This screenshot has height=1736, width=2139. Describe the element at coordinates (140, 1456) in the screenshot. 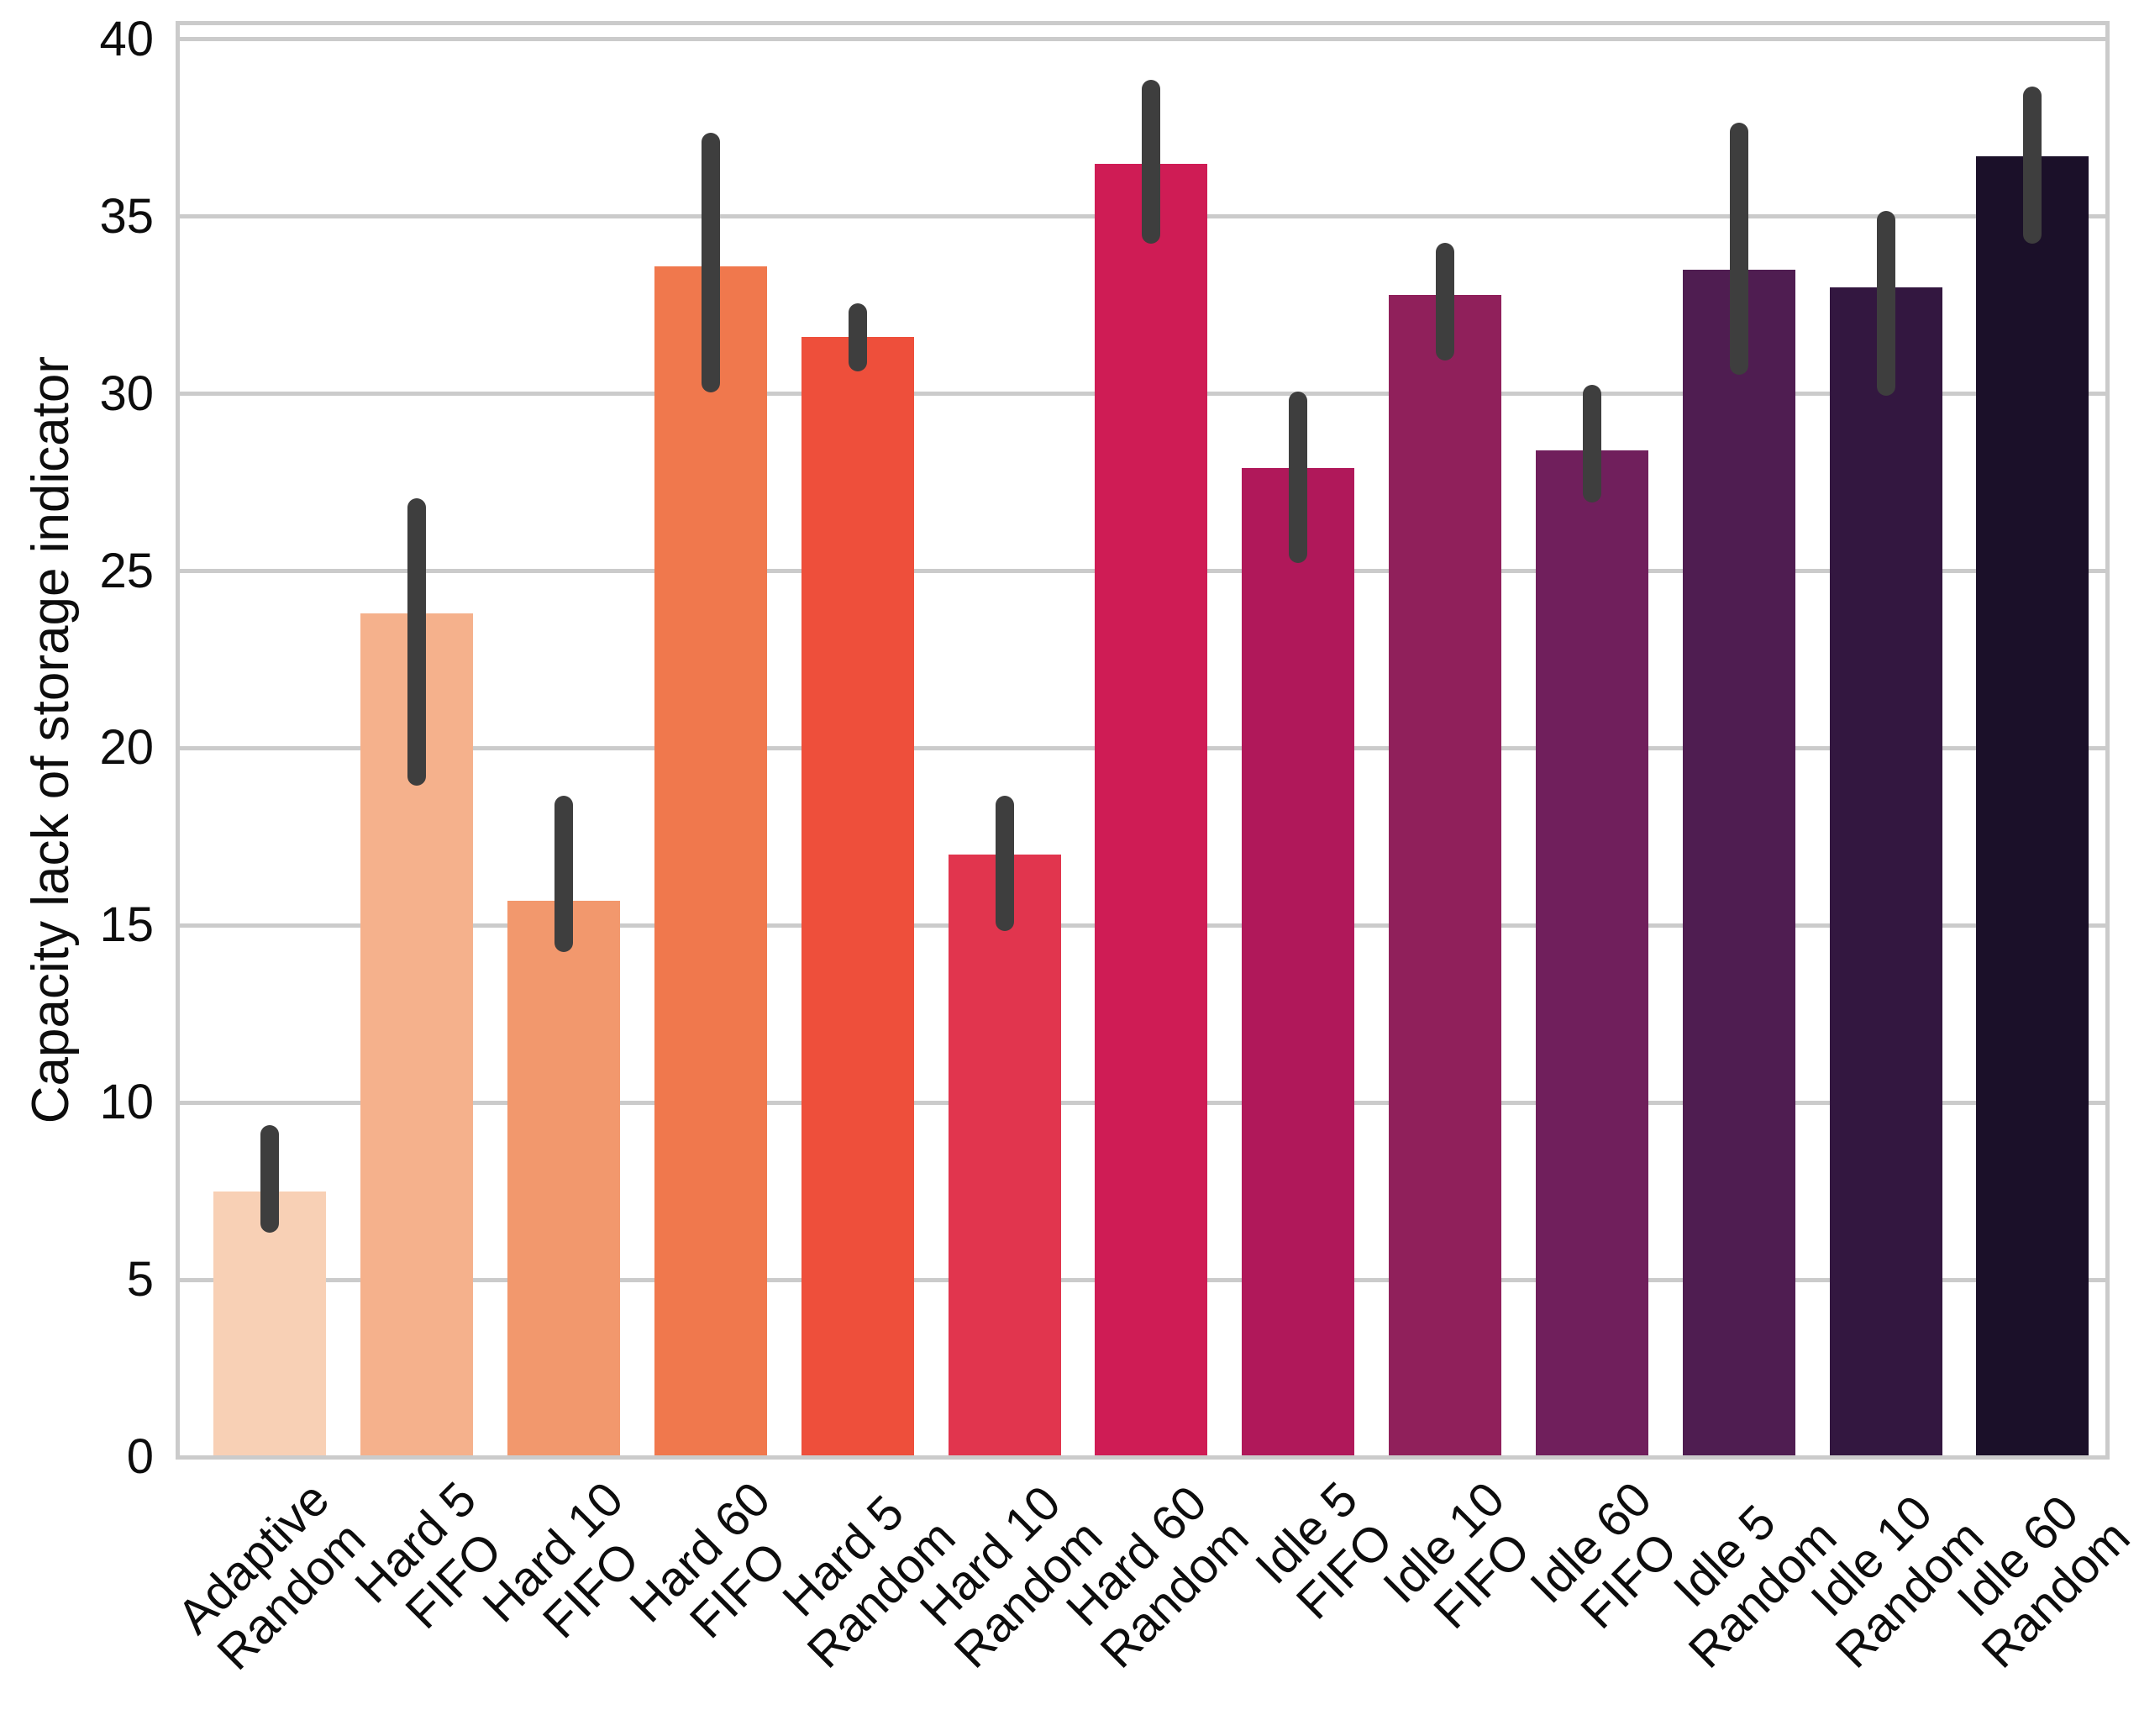

I see `y-tick-label-0: 0` at that location.